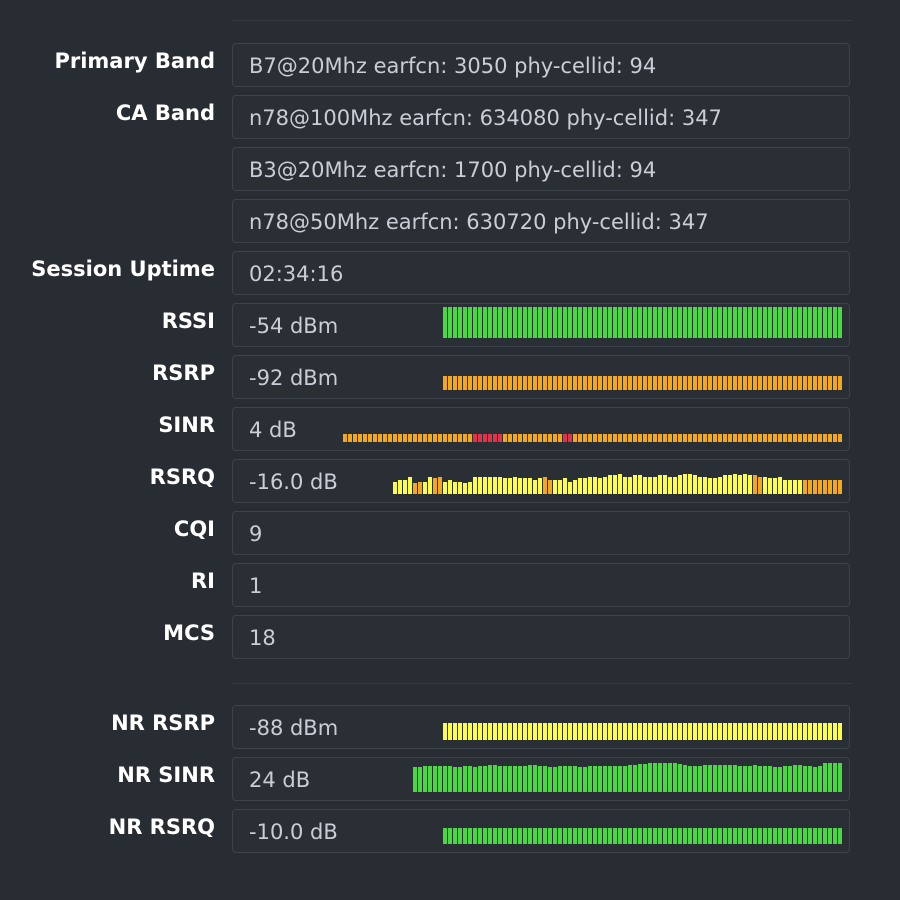 This screenshot has width=900, height=900. I want to click on mcs-label: MCS, so click(189, 633).